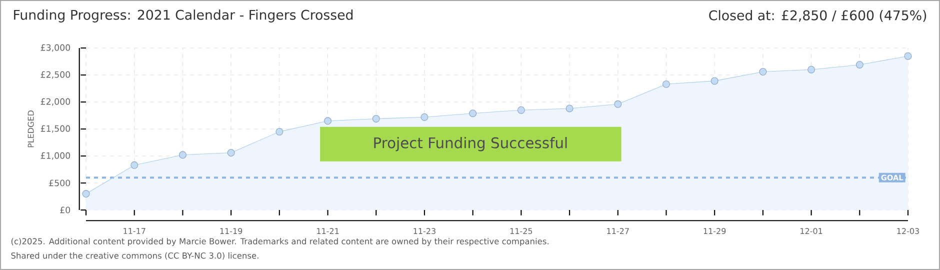  Describe the element at coordinates (134, 256) in the screenshot. I see `text: Shared under the creative commons (CC BY-NC 3.0) license.` at that location.